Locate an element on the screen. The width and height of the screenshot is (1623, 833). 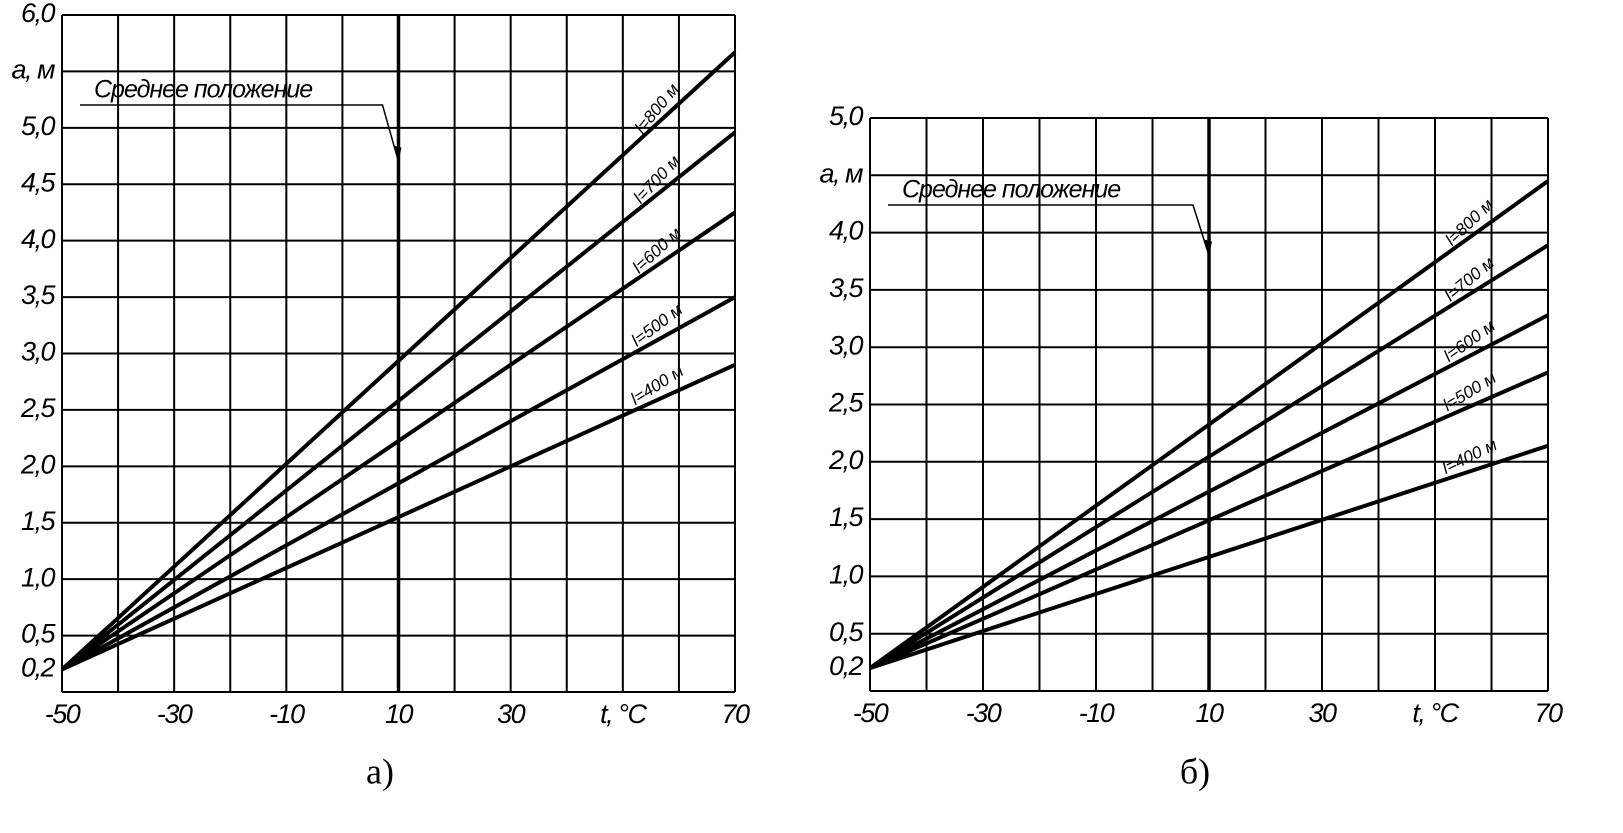
y-tick-label: 4,5 is located at coordinates (39, 182).